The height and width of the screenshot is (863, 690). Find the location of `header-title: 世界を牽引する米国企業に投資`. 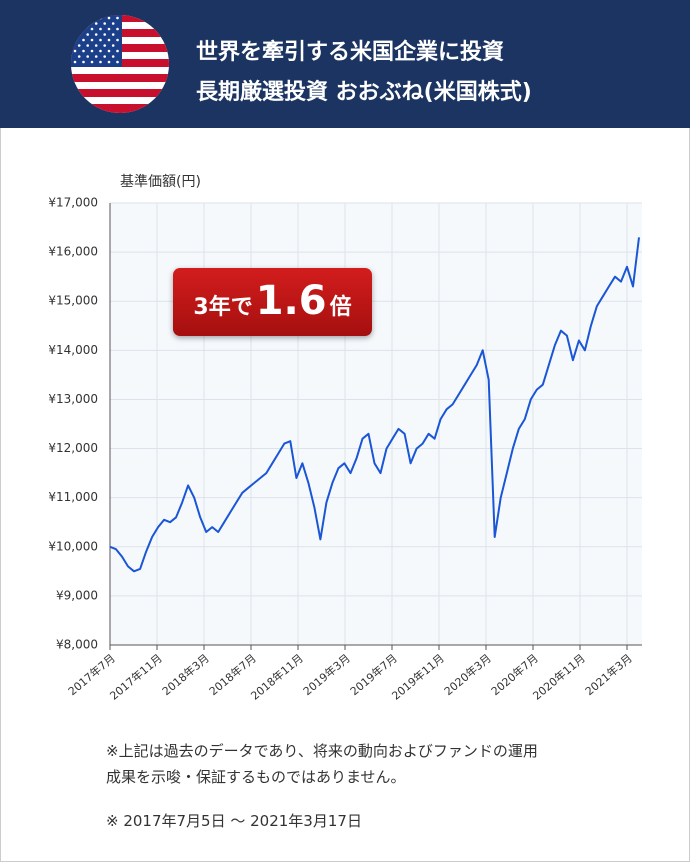

header-title: 世界を牽引する米国企業に投資 is located at coordinates (350, 52).